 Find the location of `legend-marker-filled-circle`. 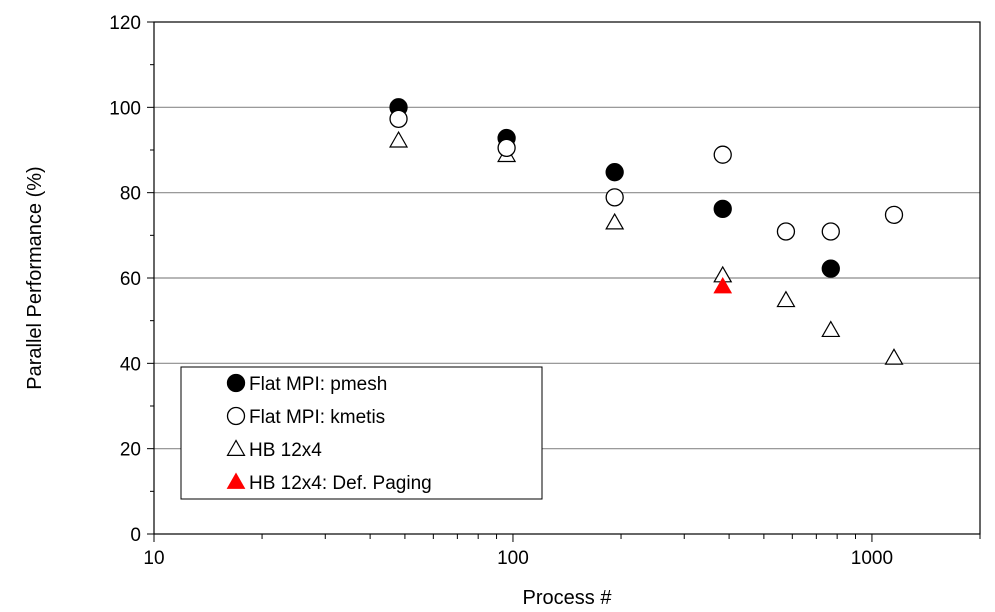

legend-marker-filled-circle is located at coordinates (236, 383).